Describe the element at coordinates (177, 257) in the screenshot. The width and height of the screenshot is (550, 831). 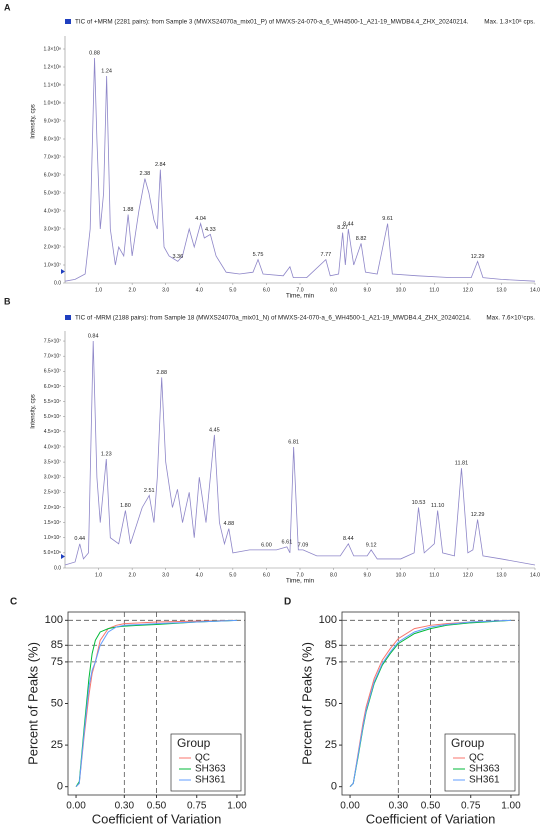
I see `peak-label: 3.36` at that location.